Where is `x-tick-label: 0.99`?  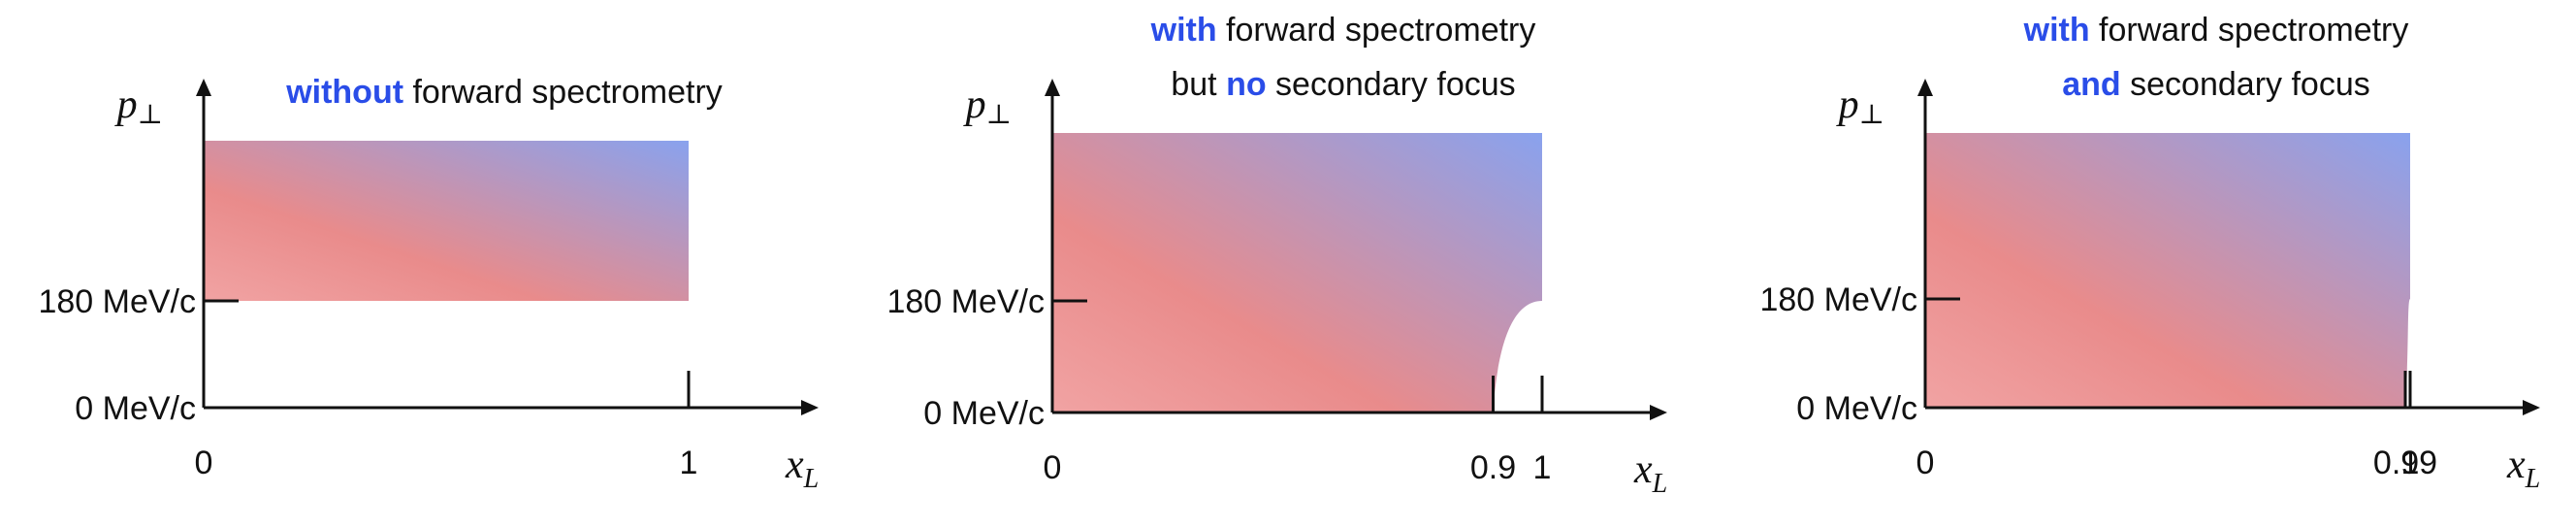
x-tick-label: 0.99 is located at coordinates (2405, 463).